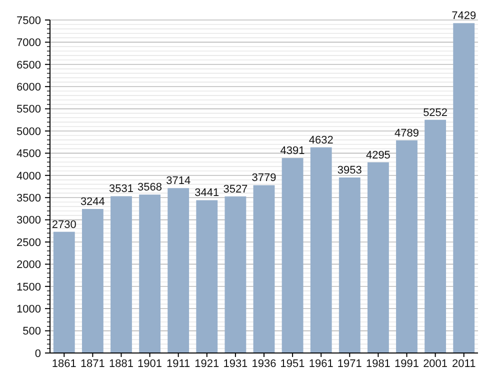 The width and height of the screenshot is (488, 373). Describe the element at coordinates (207, 193) in the screenshot. I see `data-label: 3441` at that location.